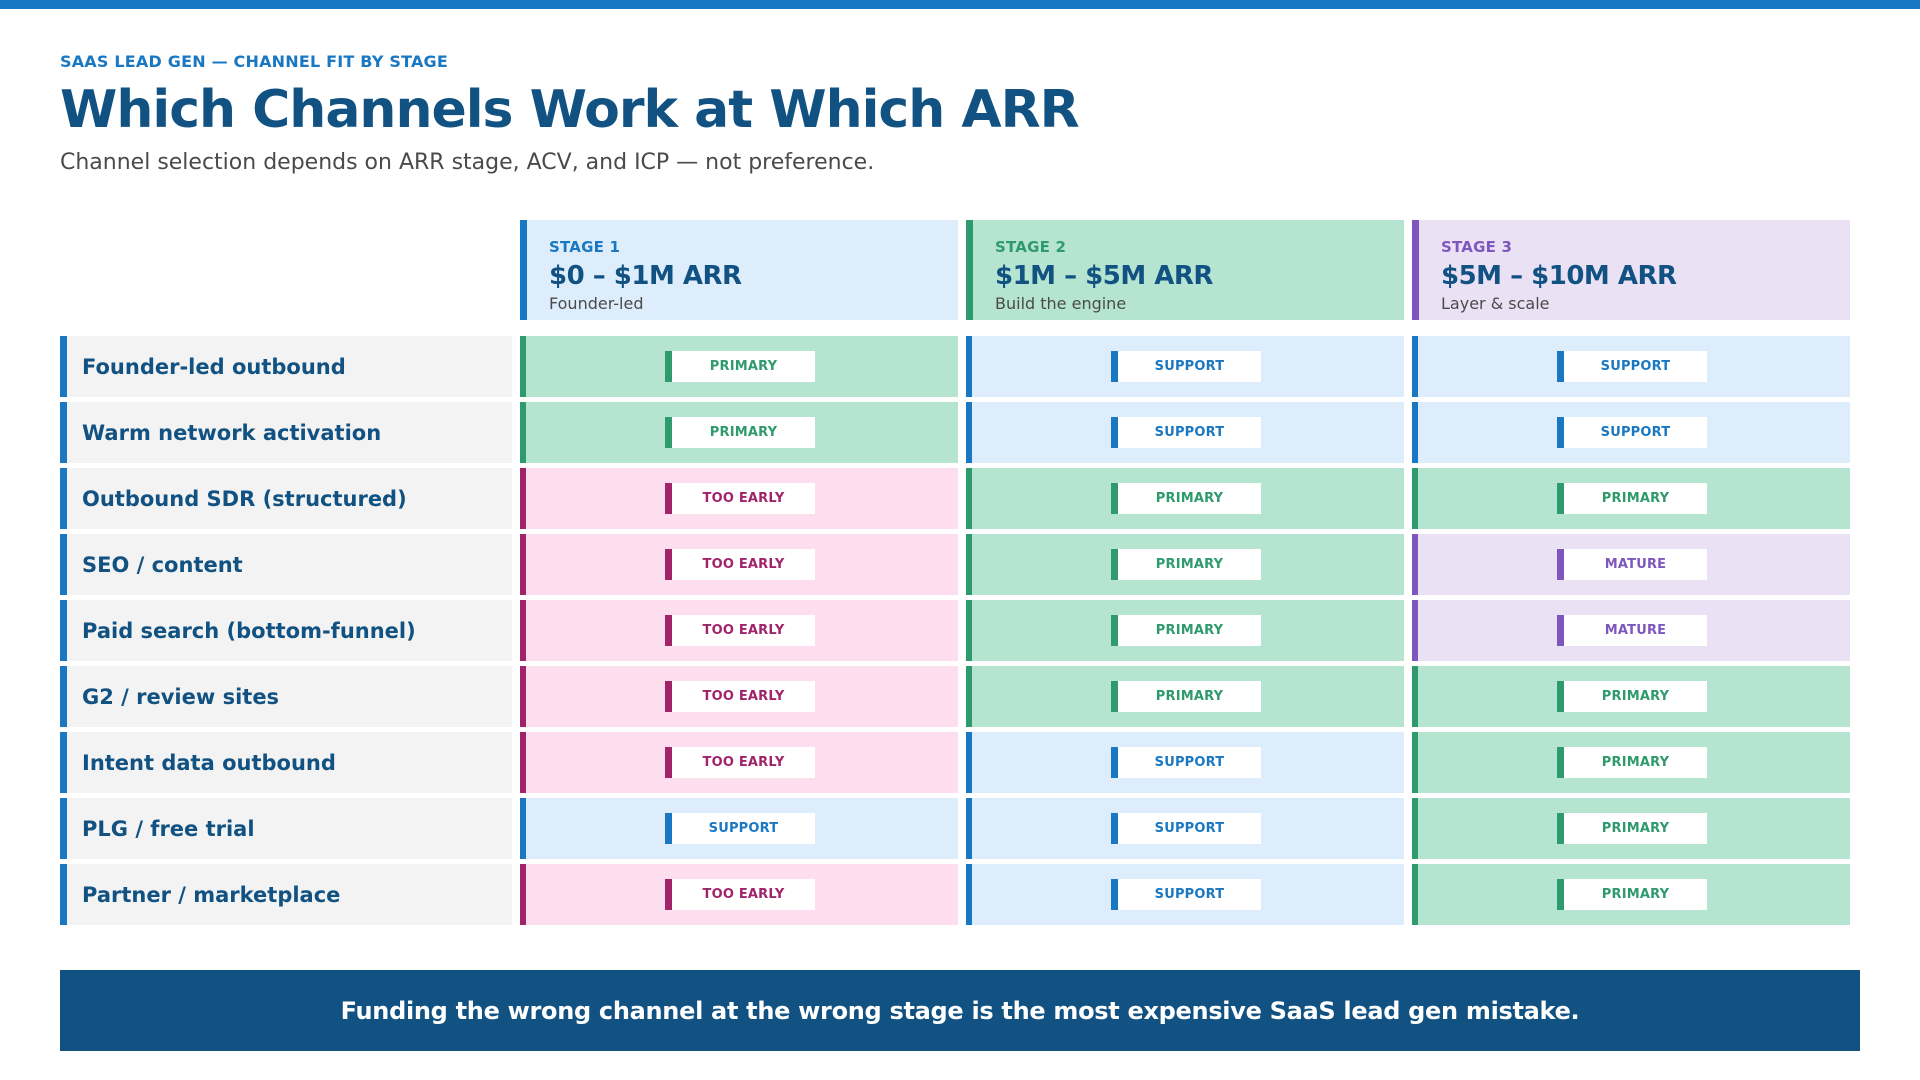 Image resolution: width=1920 pixels, height=1080 pixels. I want to click on stage-header-3: STAGE 3 $5M – $10M ARR Layer & scale, so click(1631, 270).